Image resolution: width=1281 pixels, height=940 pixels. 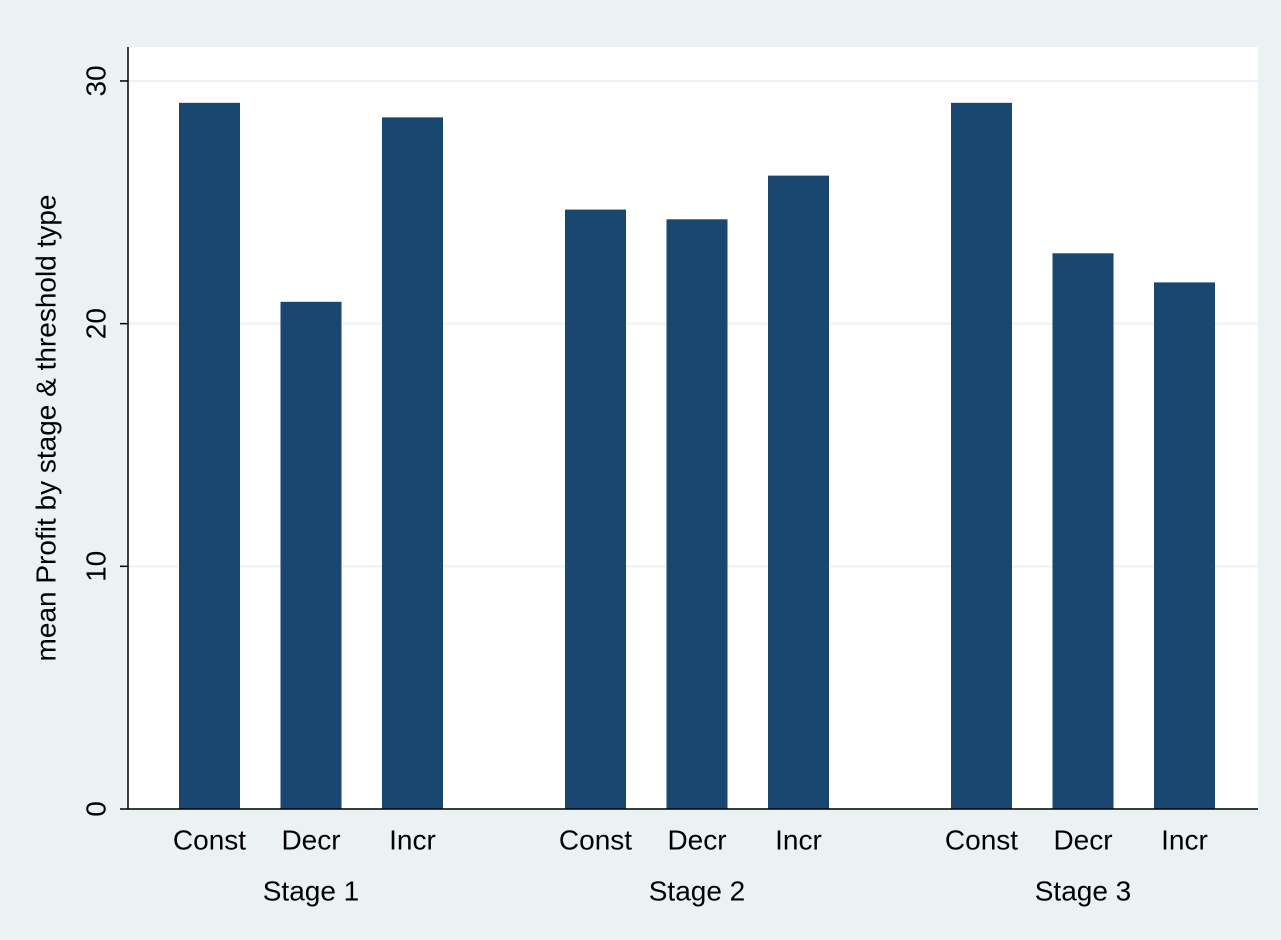 I want to click on y-axis-title: mean Profit by stage & threshold type, so click(x=45, y=428).